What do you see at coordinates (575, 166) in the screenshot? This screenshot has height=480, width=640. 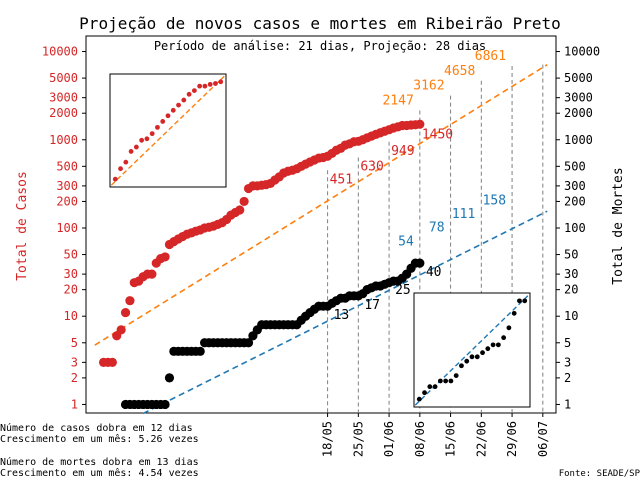 I see `right-tick-label: 500` at bounding box center [575, 166].